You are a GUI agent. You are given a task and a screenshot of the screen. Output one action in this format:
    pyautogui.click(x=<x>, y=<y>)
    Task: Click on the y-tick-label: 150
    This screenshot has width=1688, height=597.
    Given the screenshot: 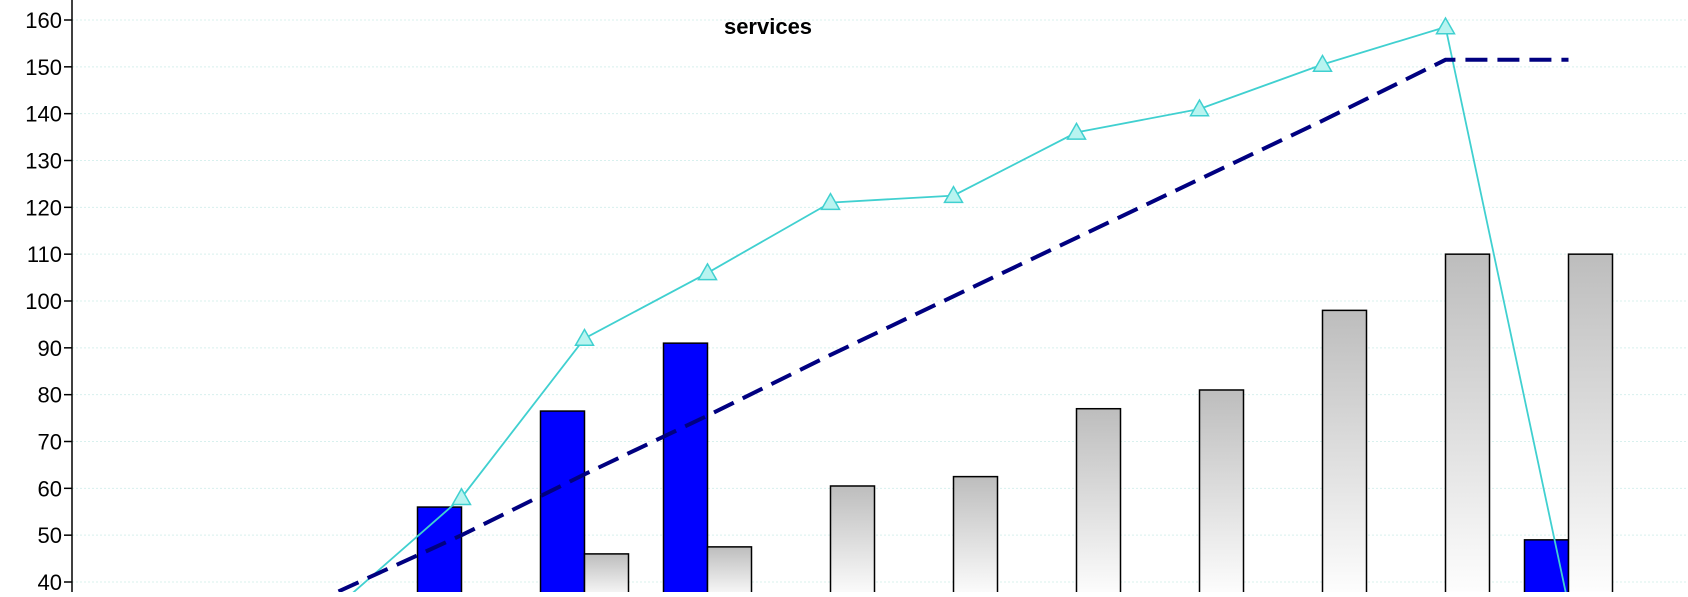 What is the action you would take?
    pyautogui.click(x=43, y=67)
    